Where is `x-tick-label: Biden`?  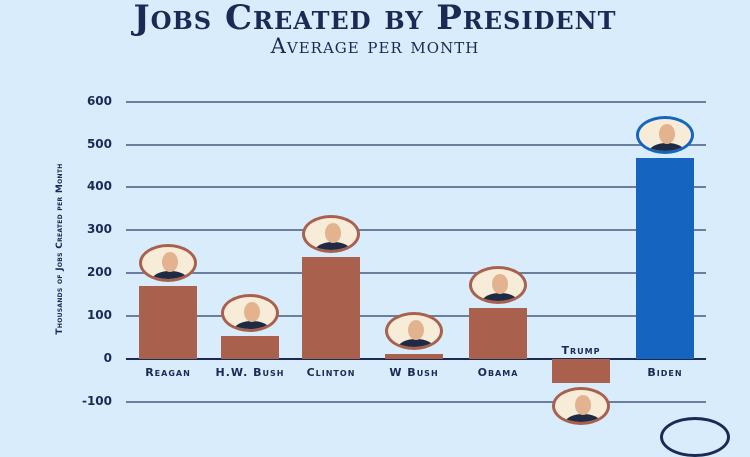
x-tick-label: Biden is located at coordinates (665, 372).